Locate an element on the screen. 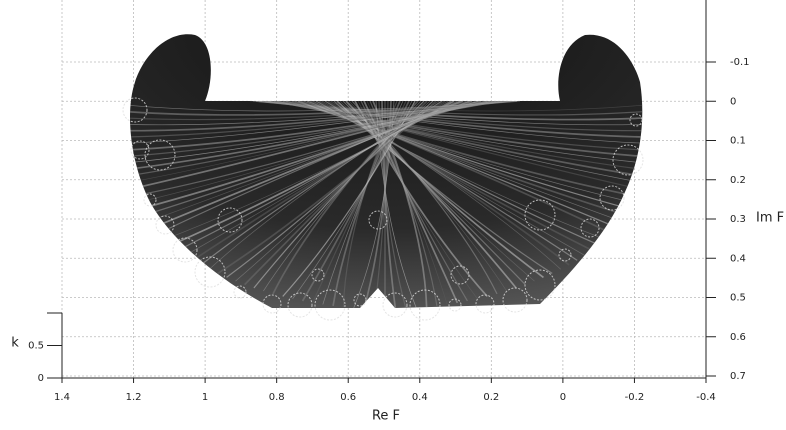 The width and height of the screenshot is (786, 430). z-tick-label: 0.5 is located at coordinates (36, 346).